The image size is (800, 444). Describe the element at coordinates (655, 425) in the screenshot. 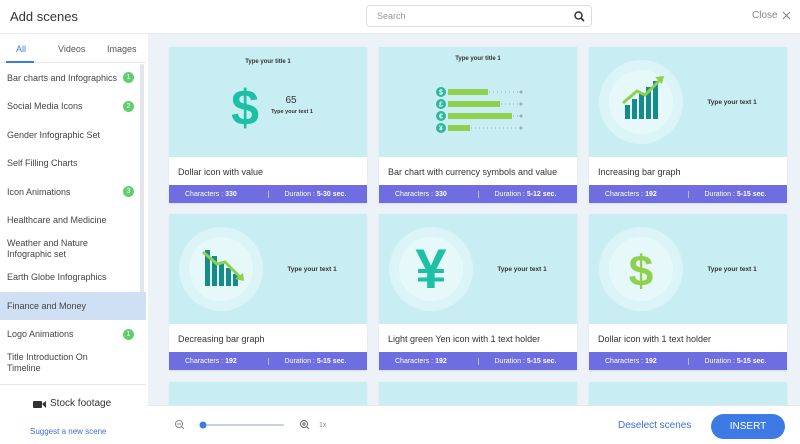

I see `deselect-button: Deselect scenes` at that location.